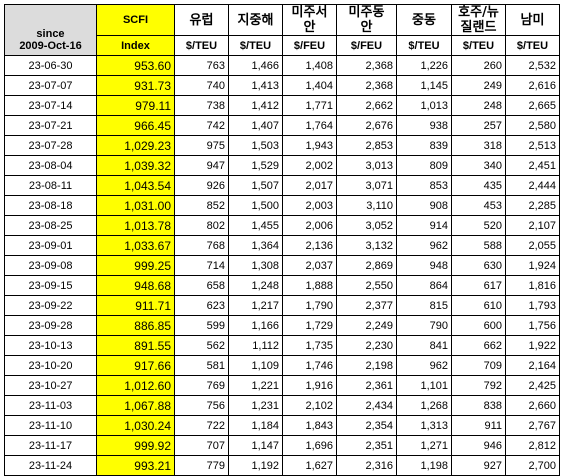  I want to click on europe-rate-cell: 742, so click(201, 125).